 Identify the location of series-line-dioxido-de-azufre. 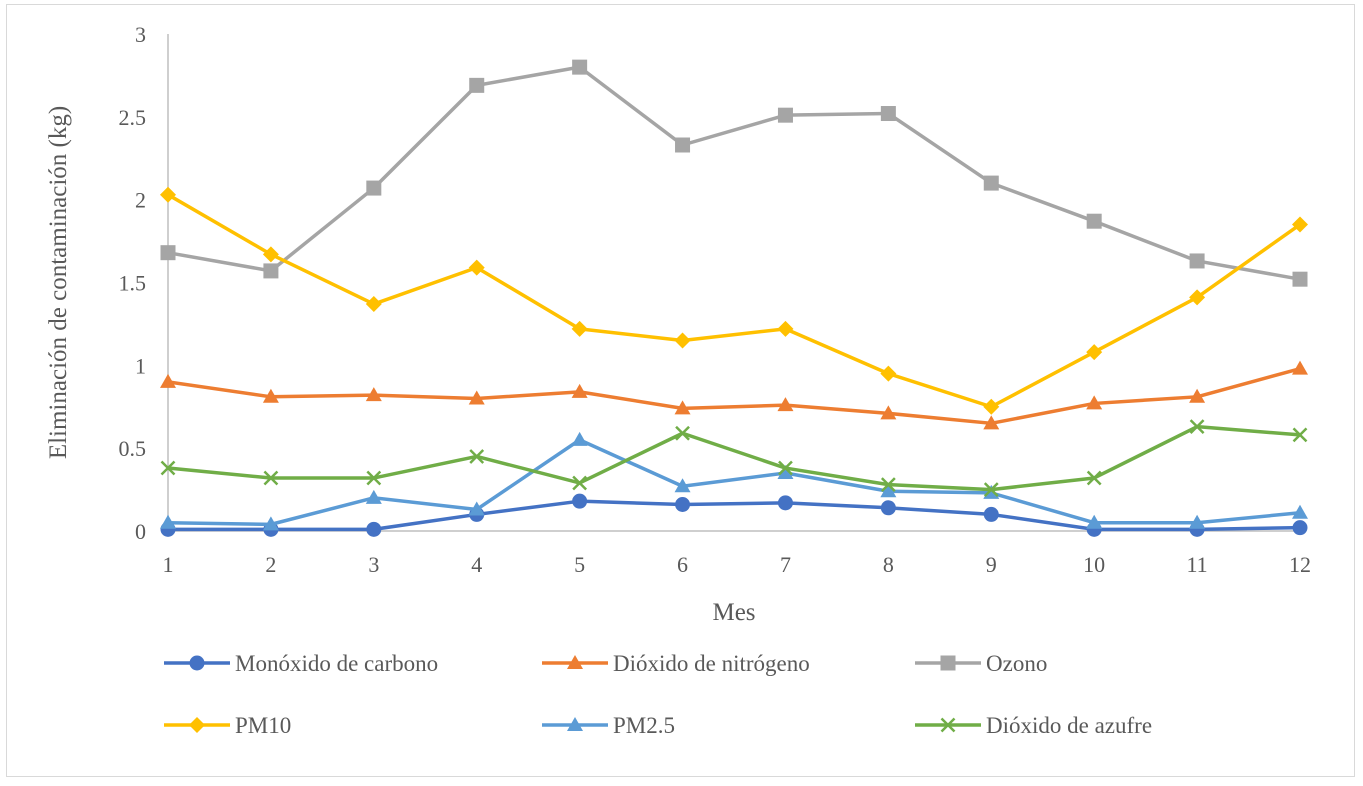
(734, 458).